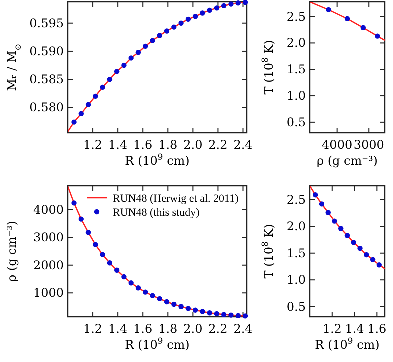  I want to click on x-tick-label: 2.2, so click(218, 329).